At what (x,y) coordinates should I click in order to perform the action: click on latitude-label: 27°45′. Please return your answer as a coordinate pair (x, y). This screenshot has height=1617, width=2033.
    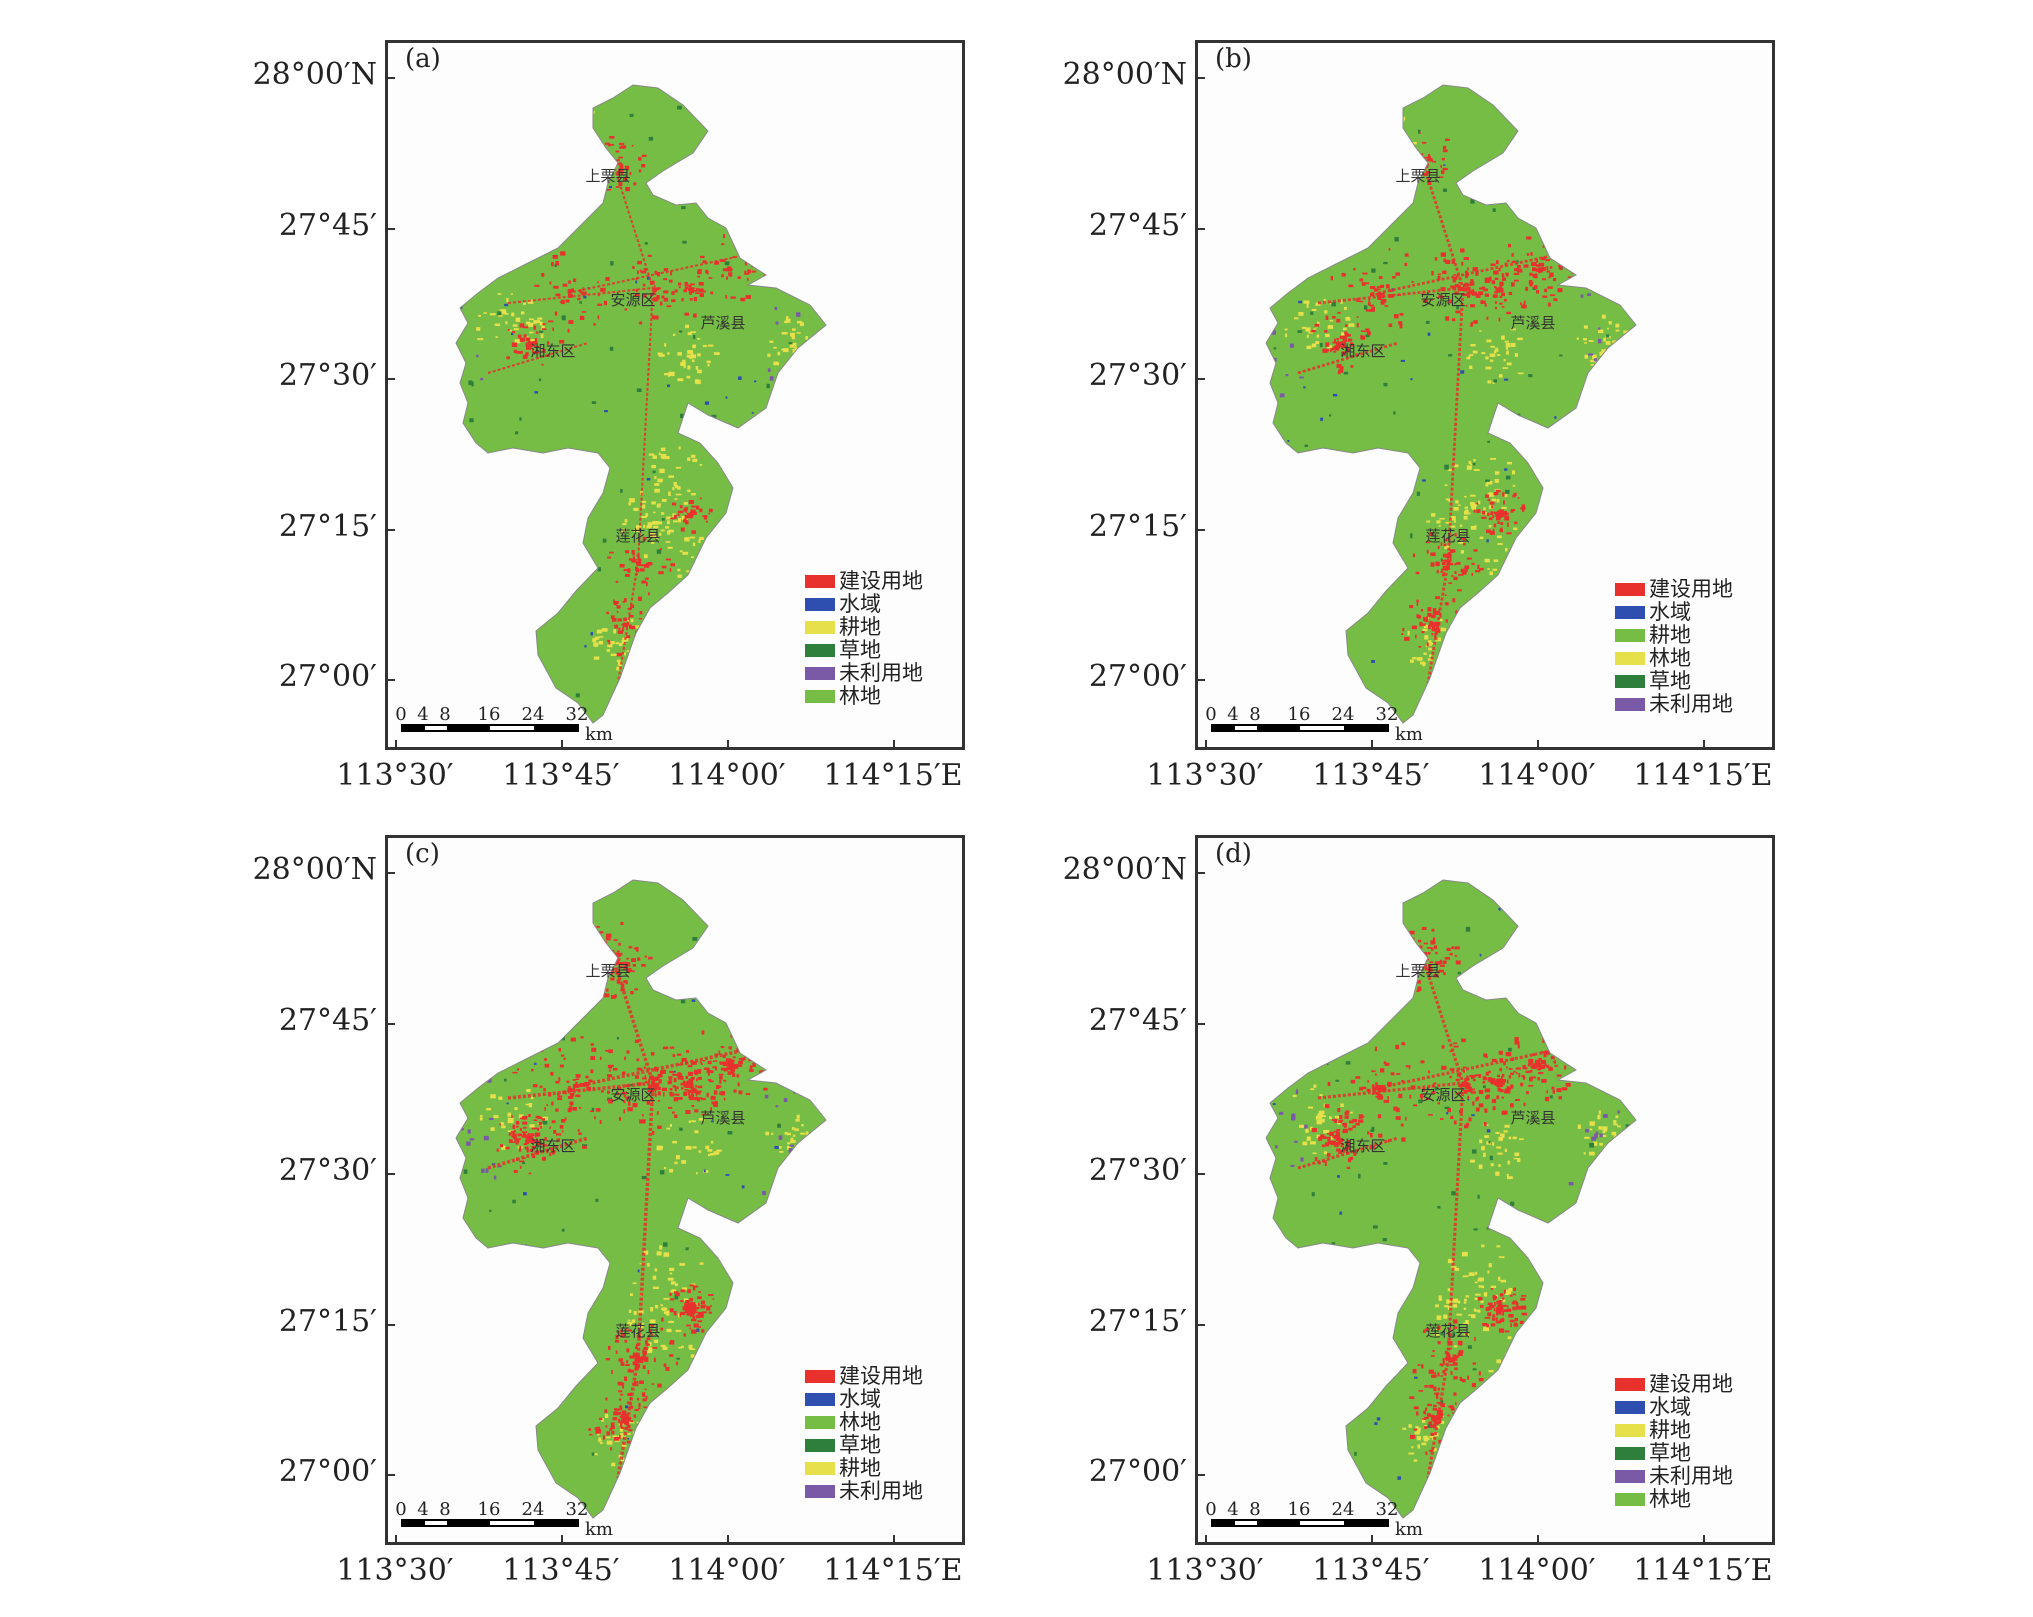
    Looking at the image, I should click on (1137, 1020).